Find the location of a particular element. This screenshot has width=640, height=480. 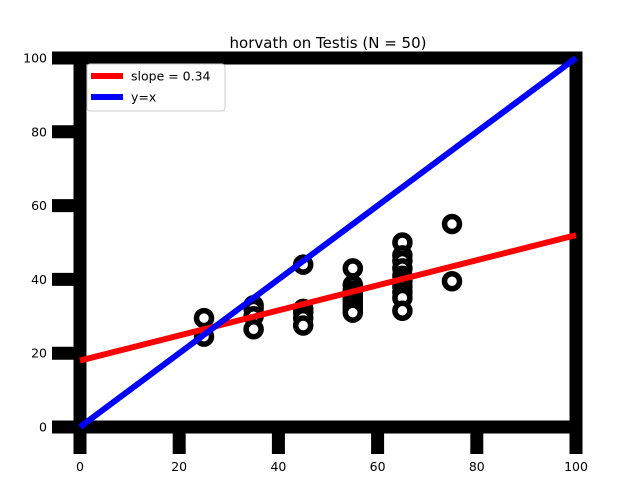

legend-label-0: slope = 0.34 is located at coordinates (171, 76).